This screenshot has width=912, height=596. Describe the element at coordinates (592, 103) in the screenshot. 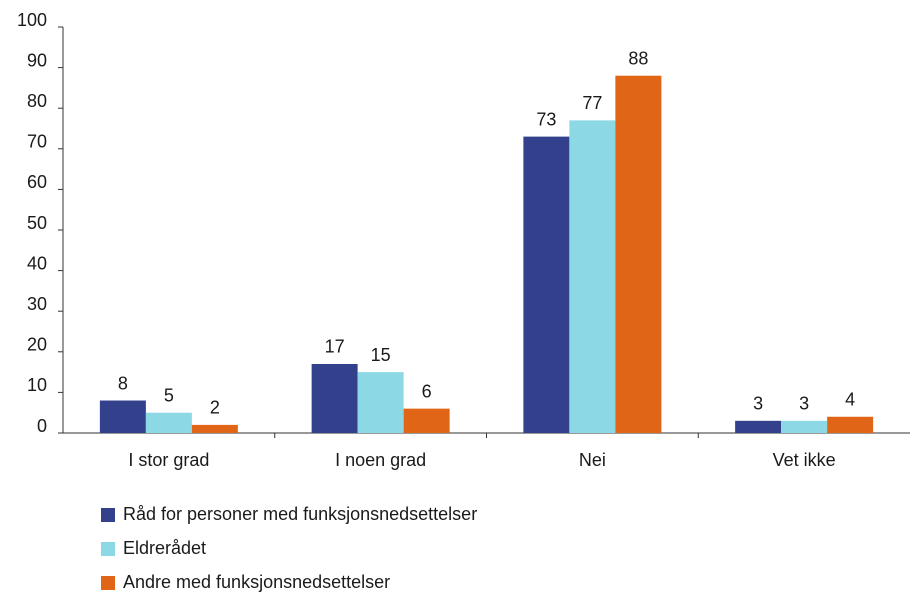

I see `data-label: 77` at that location.